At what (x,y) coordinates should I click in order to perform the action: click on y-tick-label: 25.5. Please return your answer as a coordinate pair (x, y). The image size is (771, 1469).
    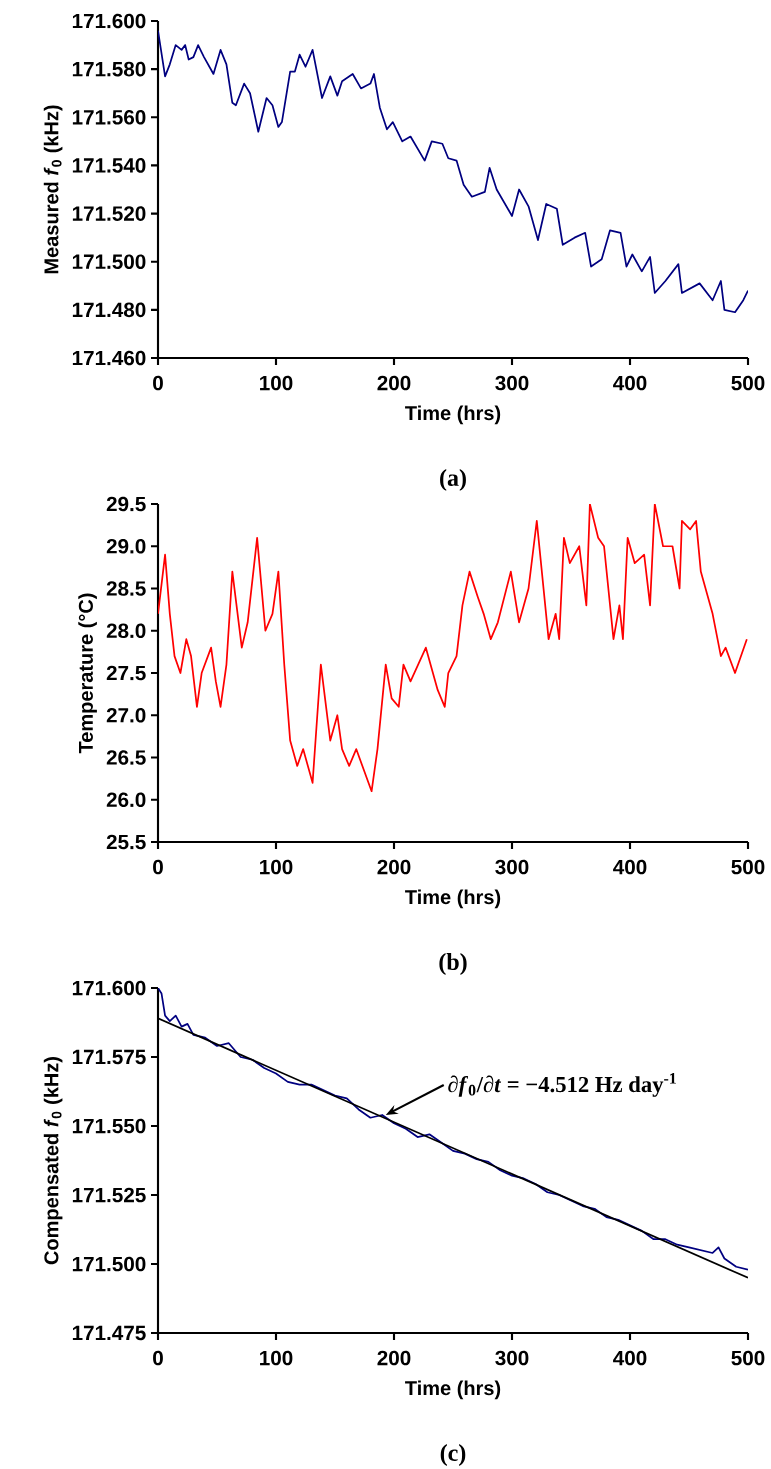
    Looking at the image, I should click on (126, 842).